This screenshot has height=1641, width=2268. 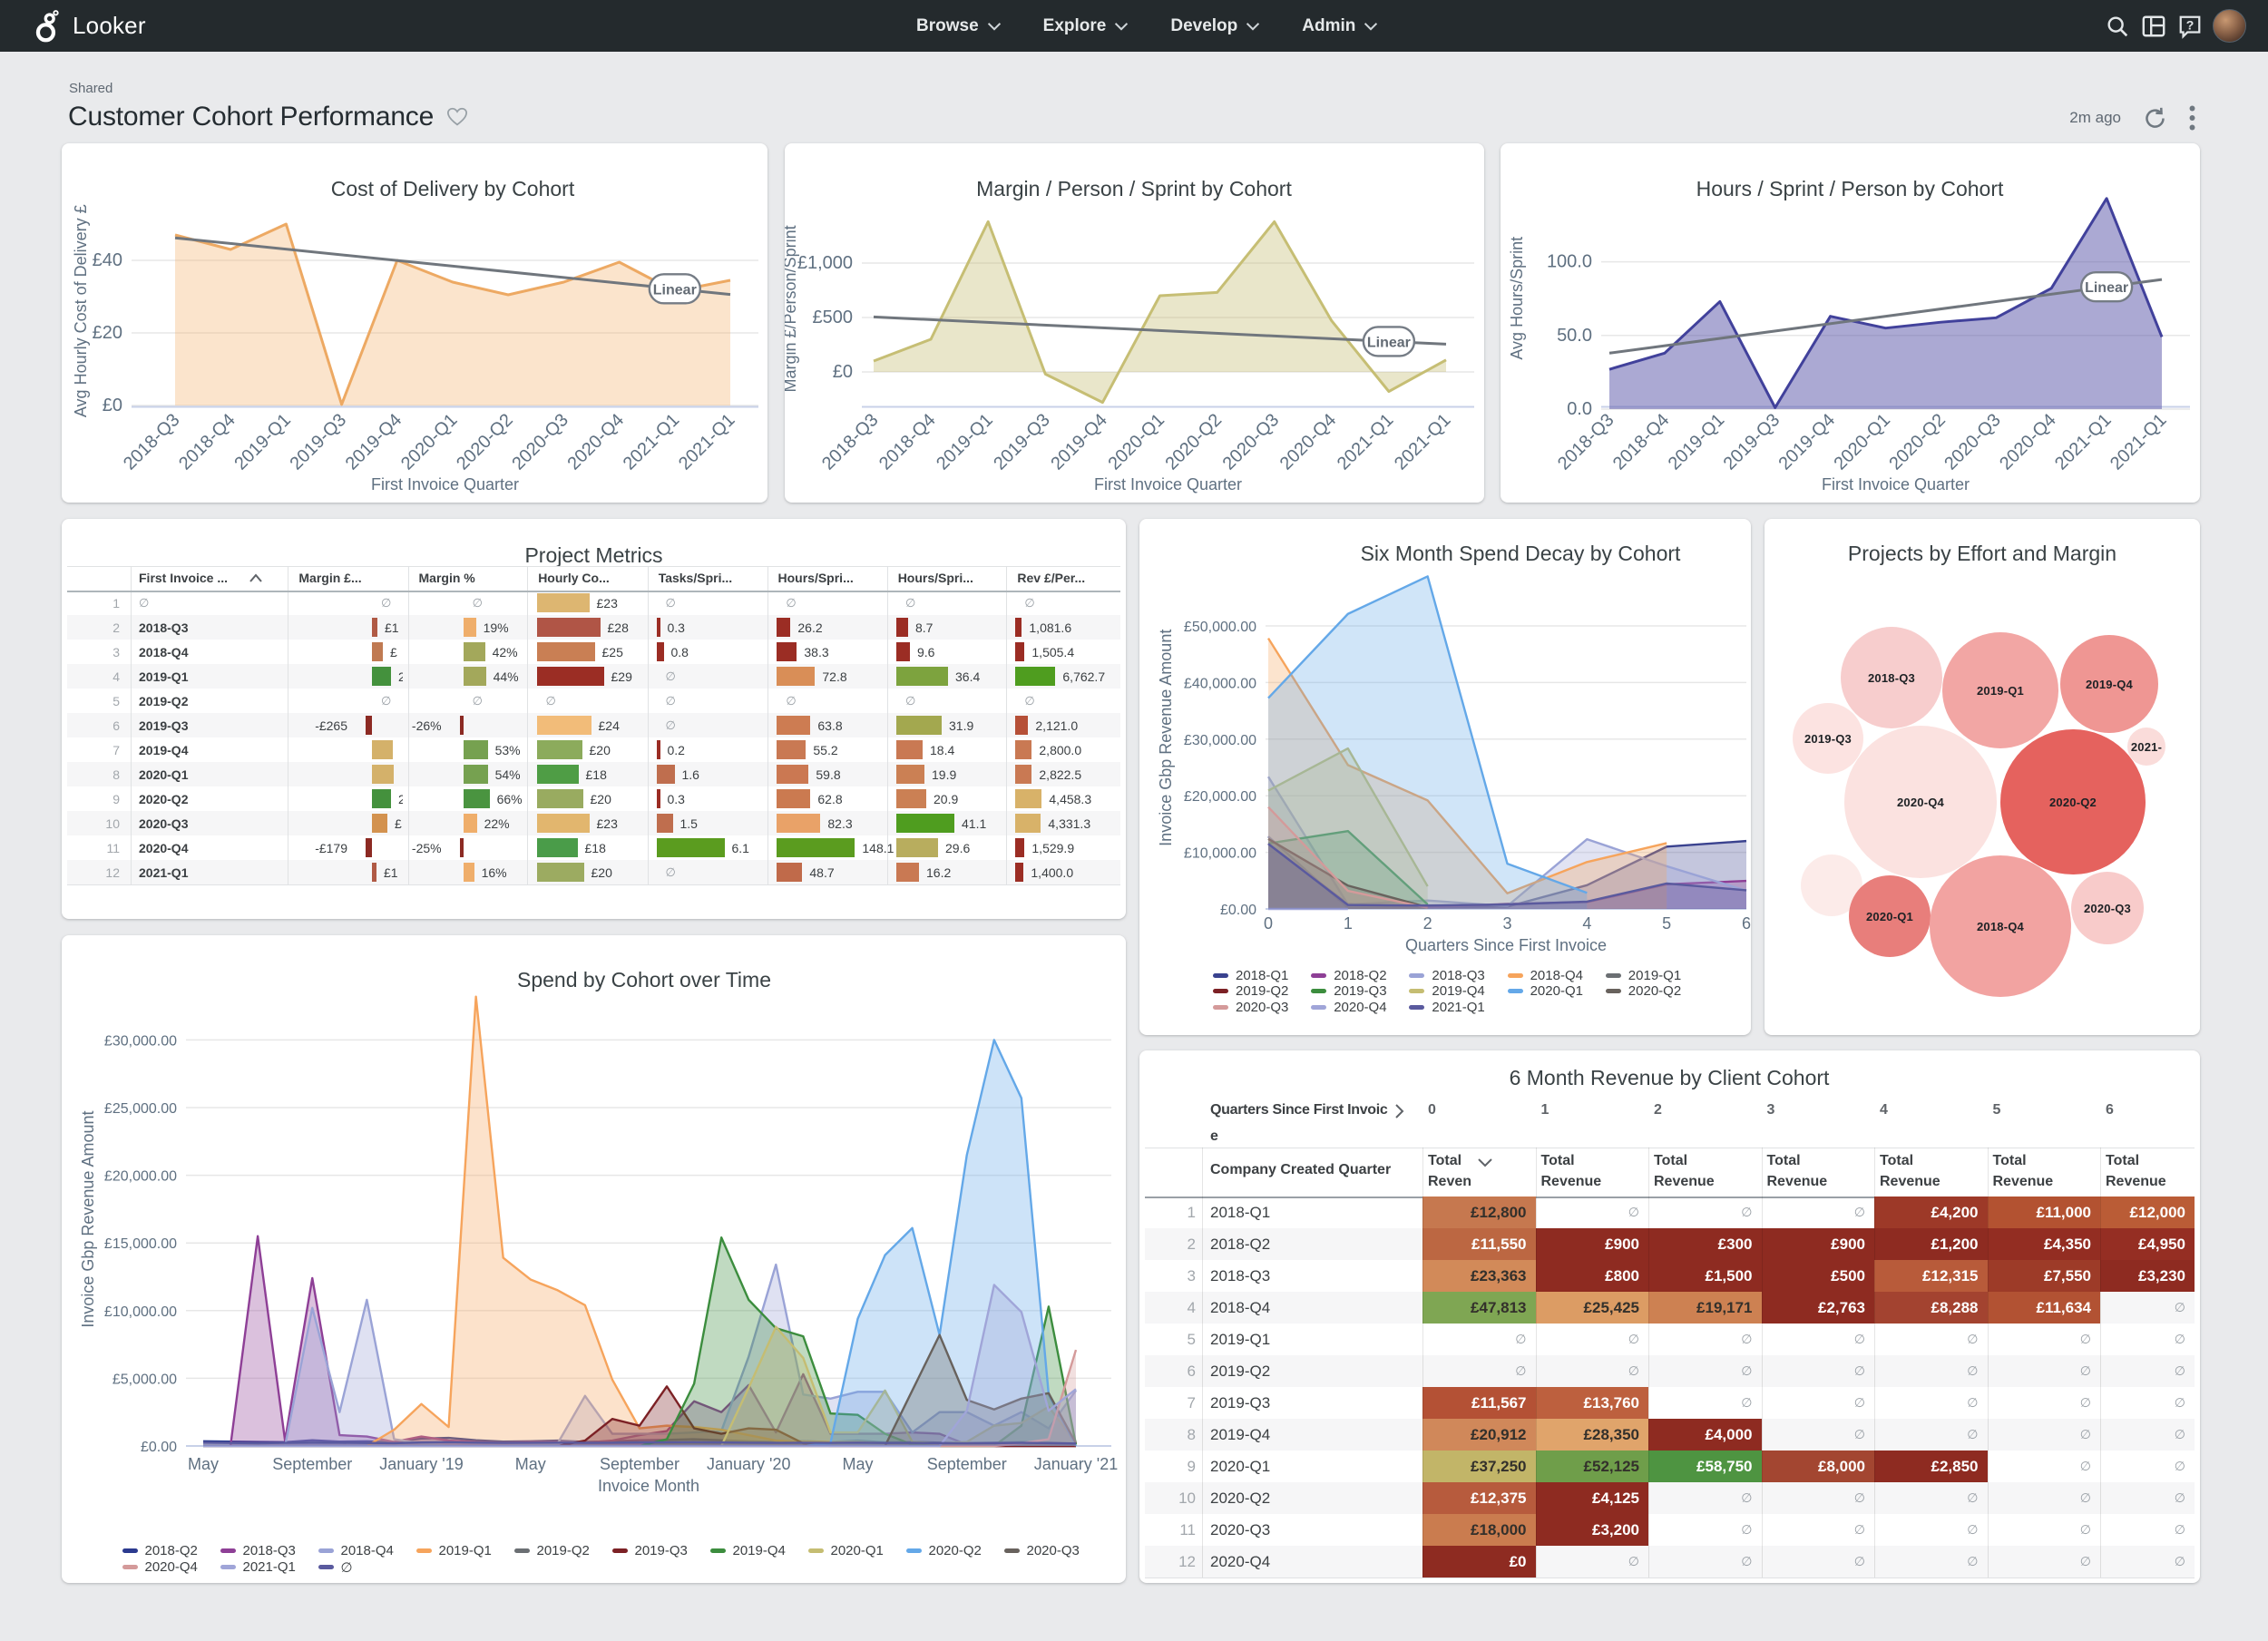 I want to click on cohort-cell: 2020-Q4, so click(x=1241, y=1561).